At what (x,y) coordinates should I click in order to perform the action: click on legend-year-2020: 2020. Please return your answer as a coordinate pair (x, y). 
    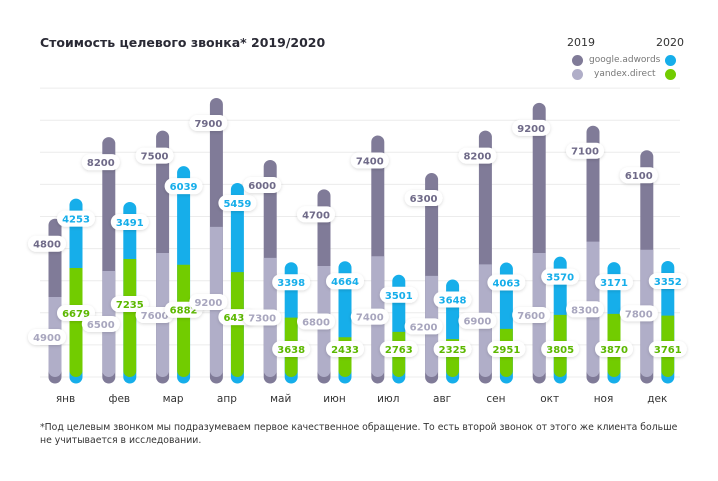
    Looking at the image, I should click on (670, 42).